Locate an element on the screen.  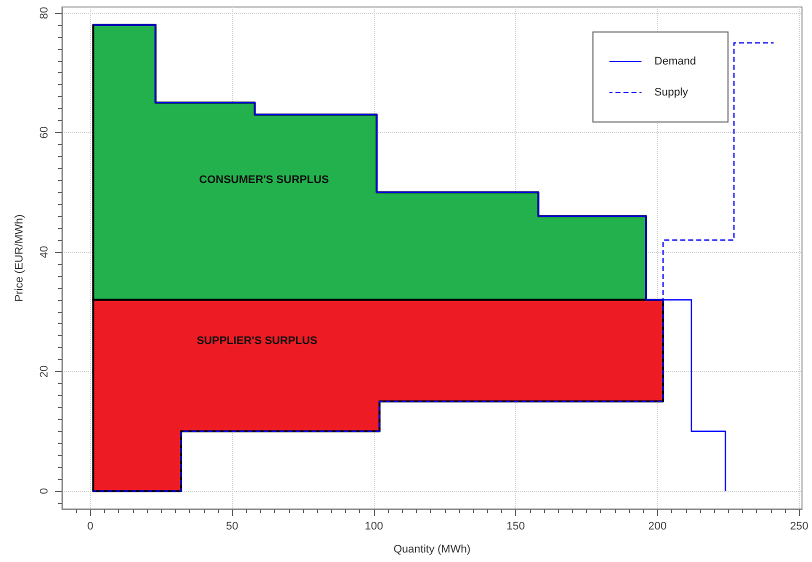
x-tick-label: 250 is located at coordinates (799, 526).